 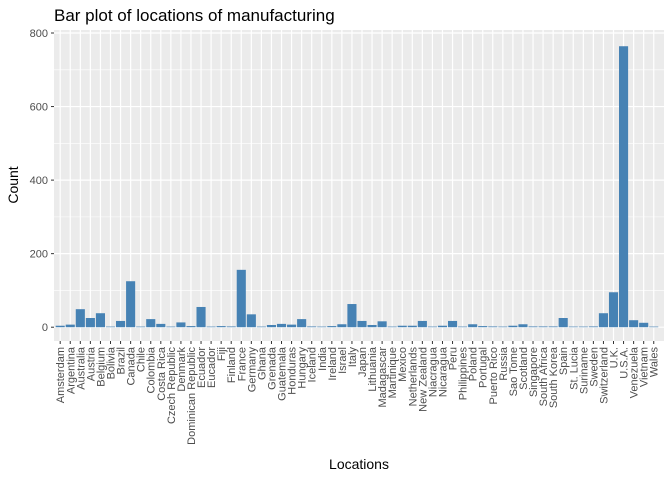 What do you see at coordinates (61, 375) in the screenshot?
I see `x-tick-label: Amsterdam` at bounding box center [61, 375].